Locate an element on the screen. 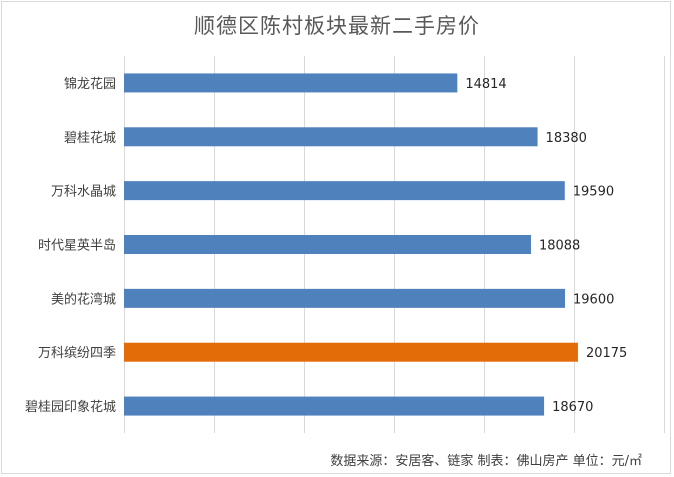 This screenshot has width=674, height=477. data-label: 18670 is located at coordinates (572, 407).